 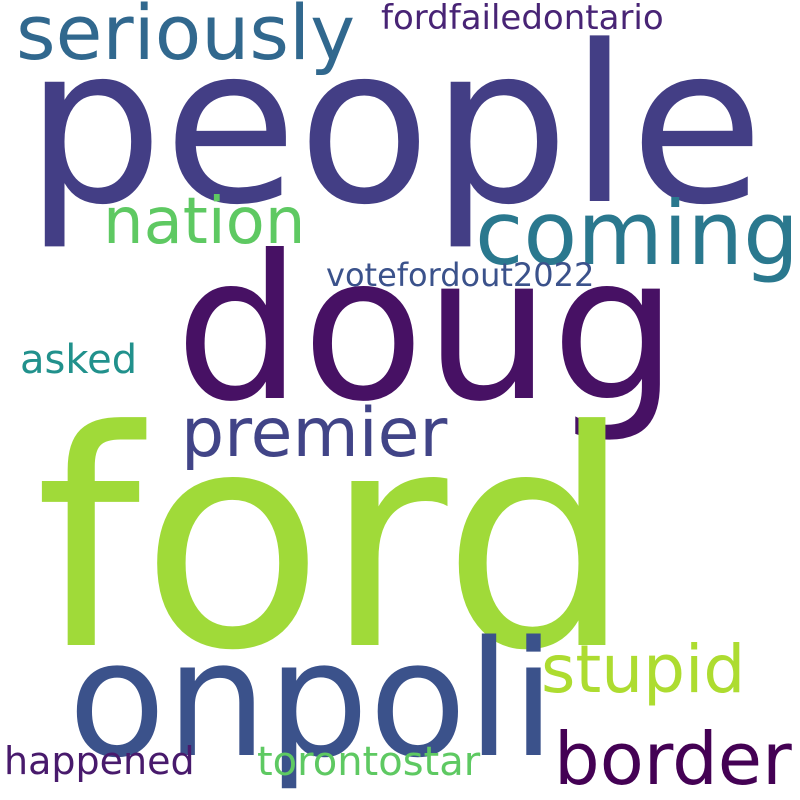 I want to click on word-torontostar: torontostar, so click(x=369, y=762).